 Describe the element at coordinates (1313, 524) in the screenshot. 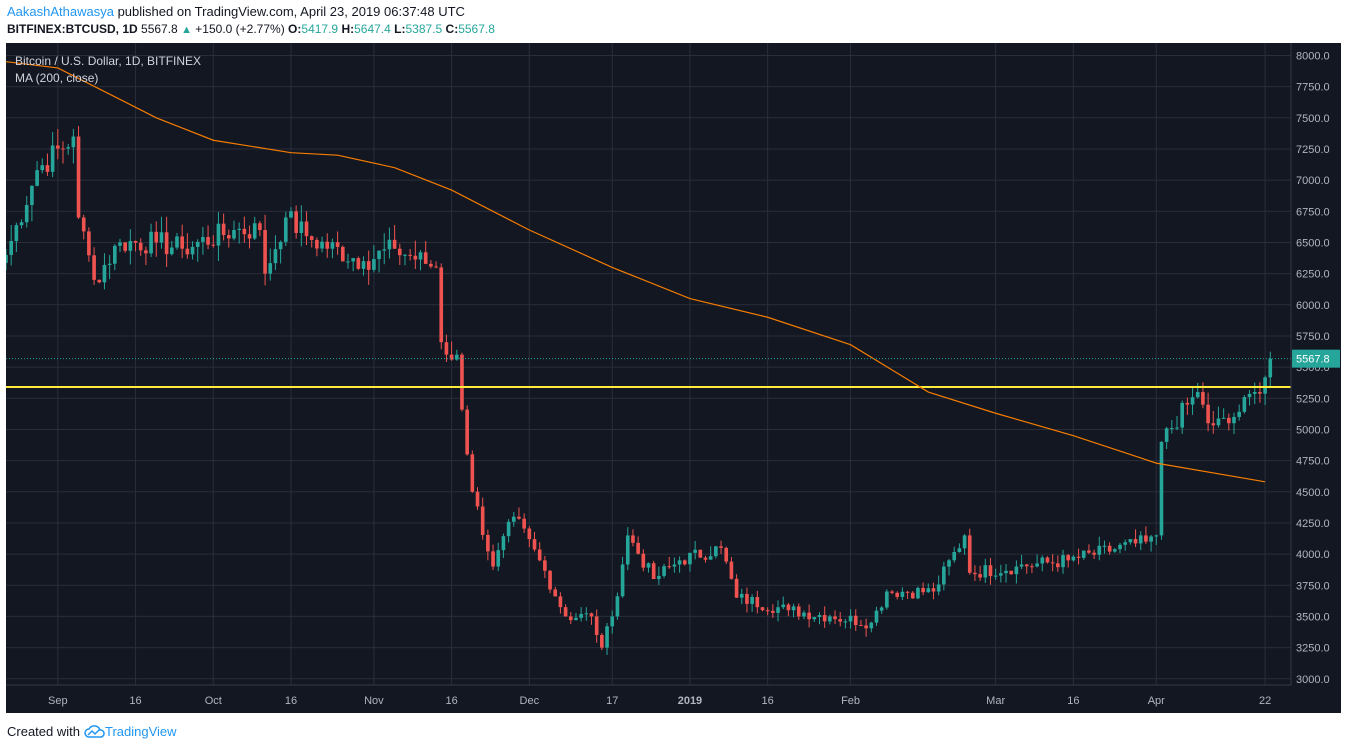

I see `price-tick-label: 4250.0` at that location.